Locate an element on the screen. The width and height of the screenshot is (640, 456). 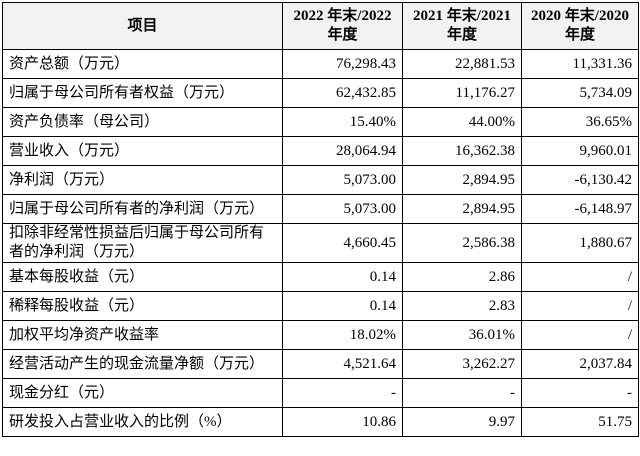
value-cell: 16,362.38 is located at coordinates (462, 151).